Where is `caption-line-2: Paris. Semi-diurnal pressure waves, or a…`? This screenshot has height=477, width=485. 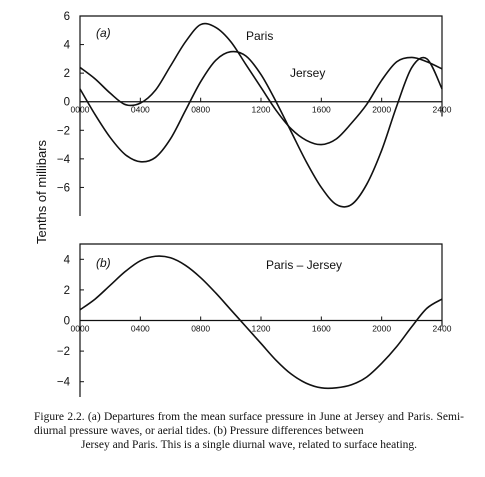
caption-line-2: Paris. Semi-diurnal pressure waves, or a… is located at coordinates (249, 424).